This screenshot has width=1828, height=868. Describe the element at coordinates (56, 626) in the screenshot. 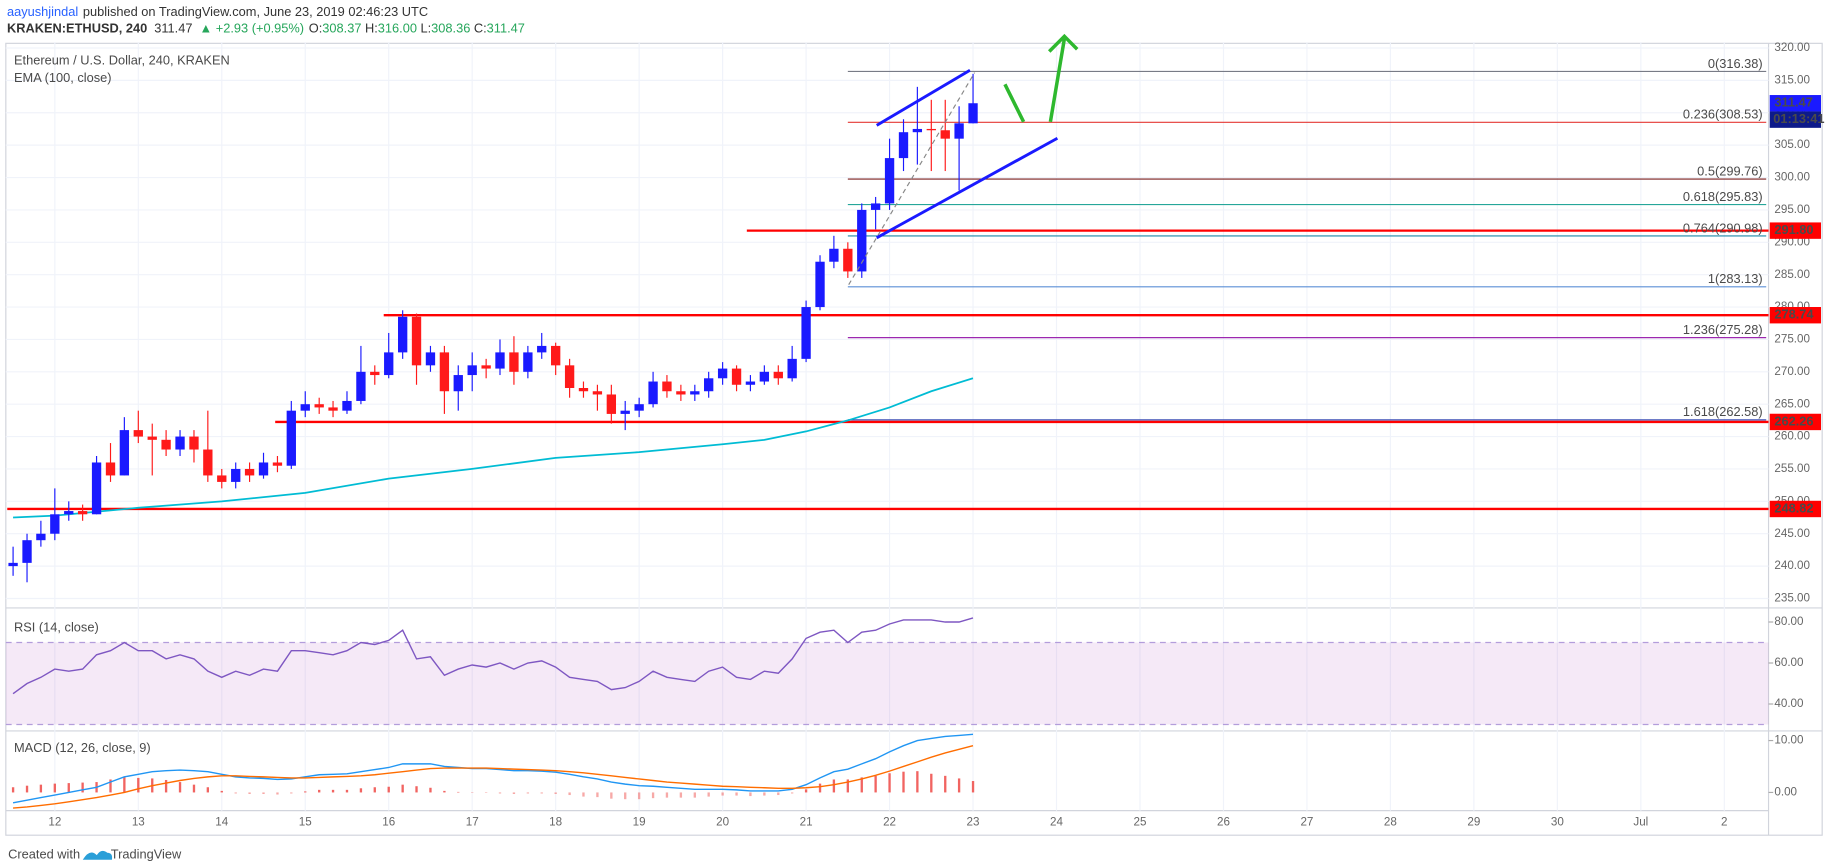

I see `rsi-title: RSI (14, close)` at that location.